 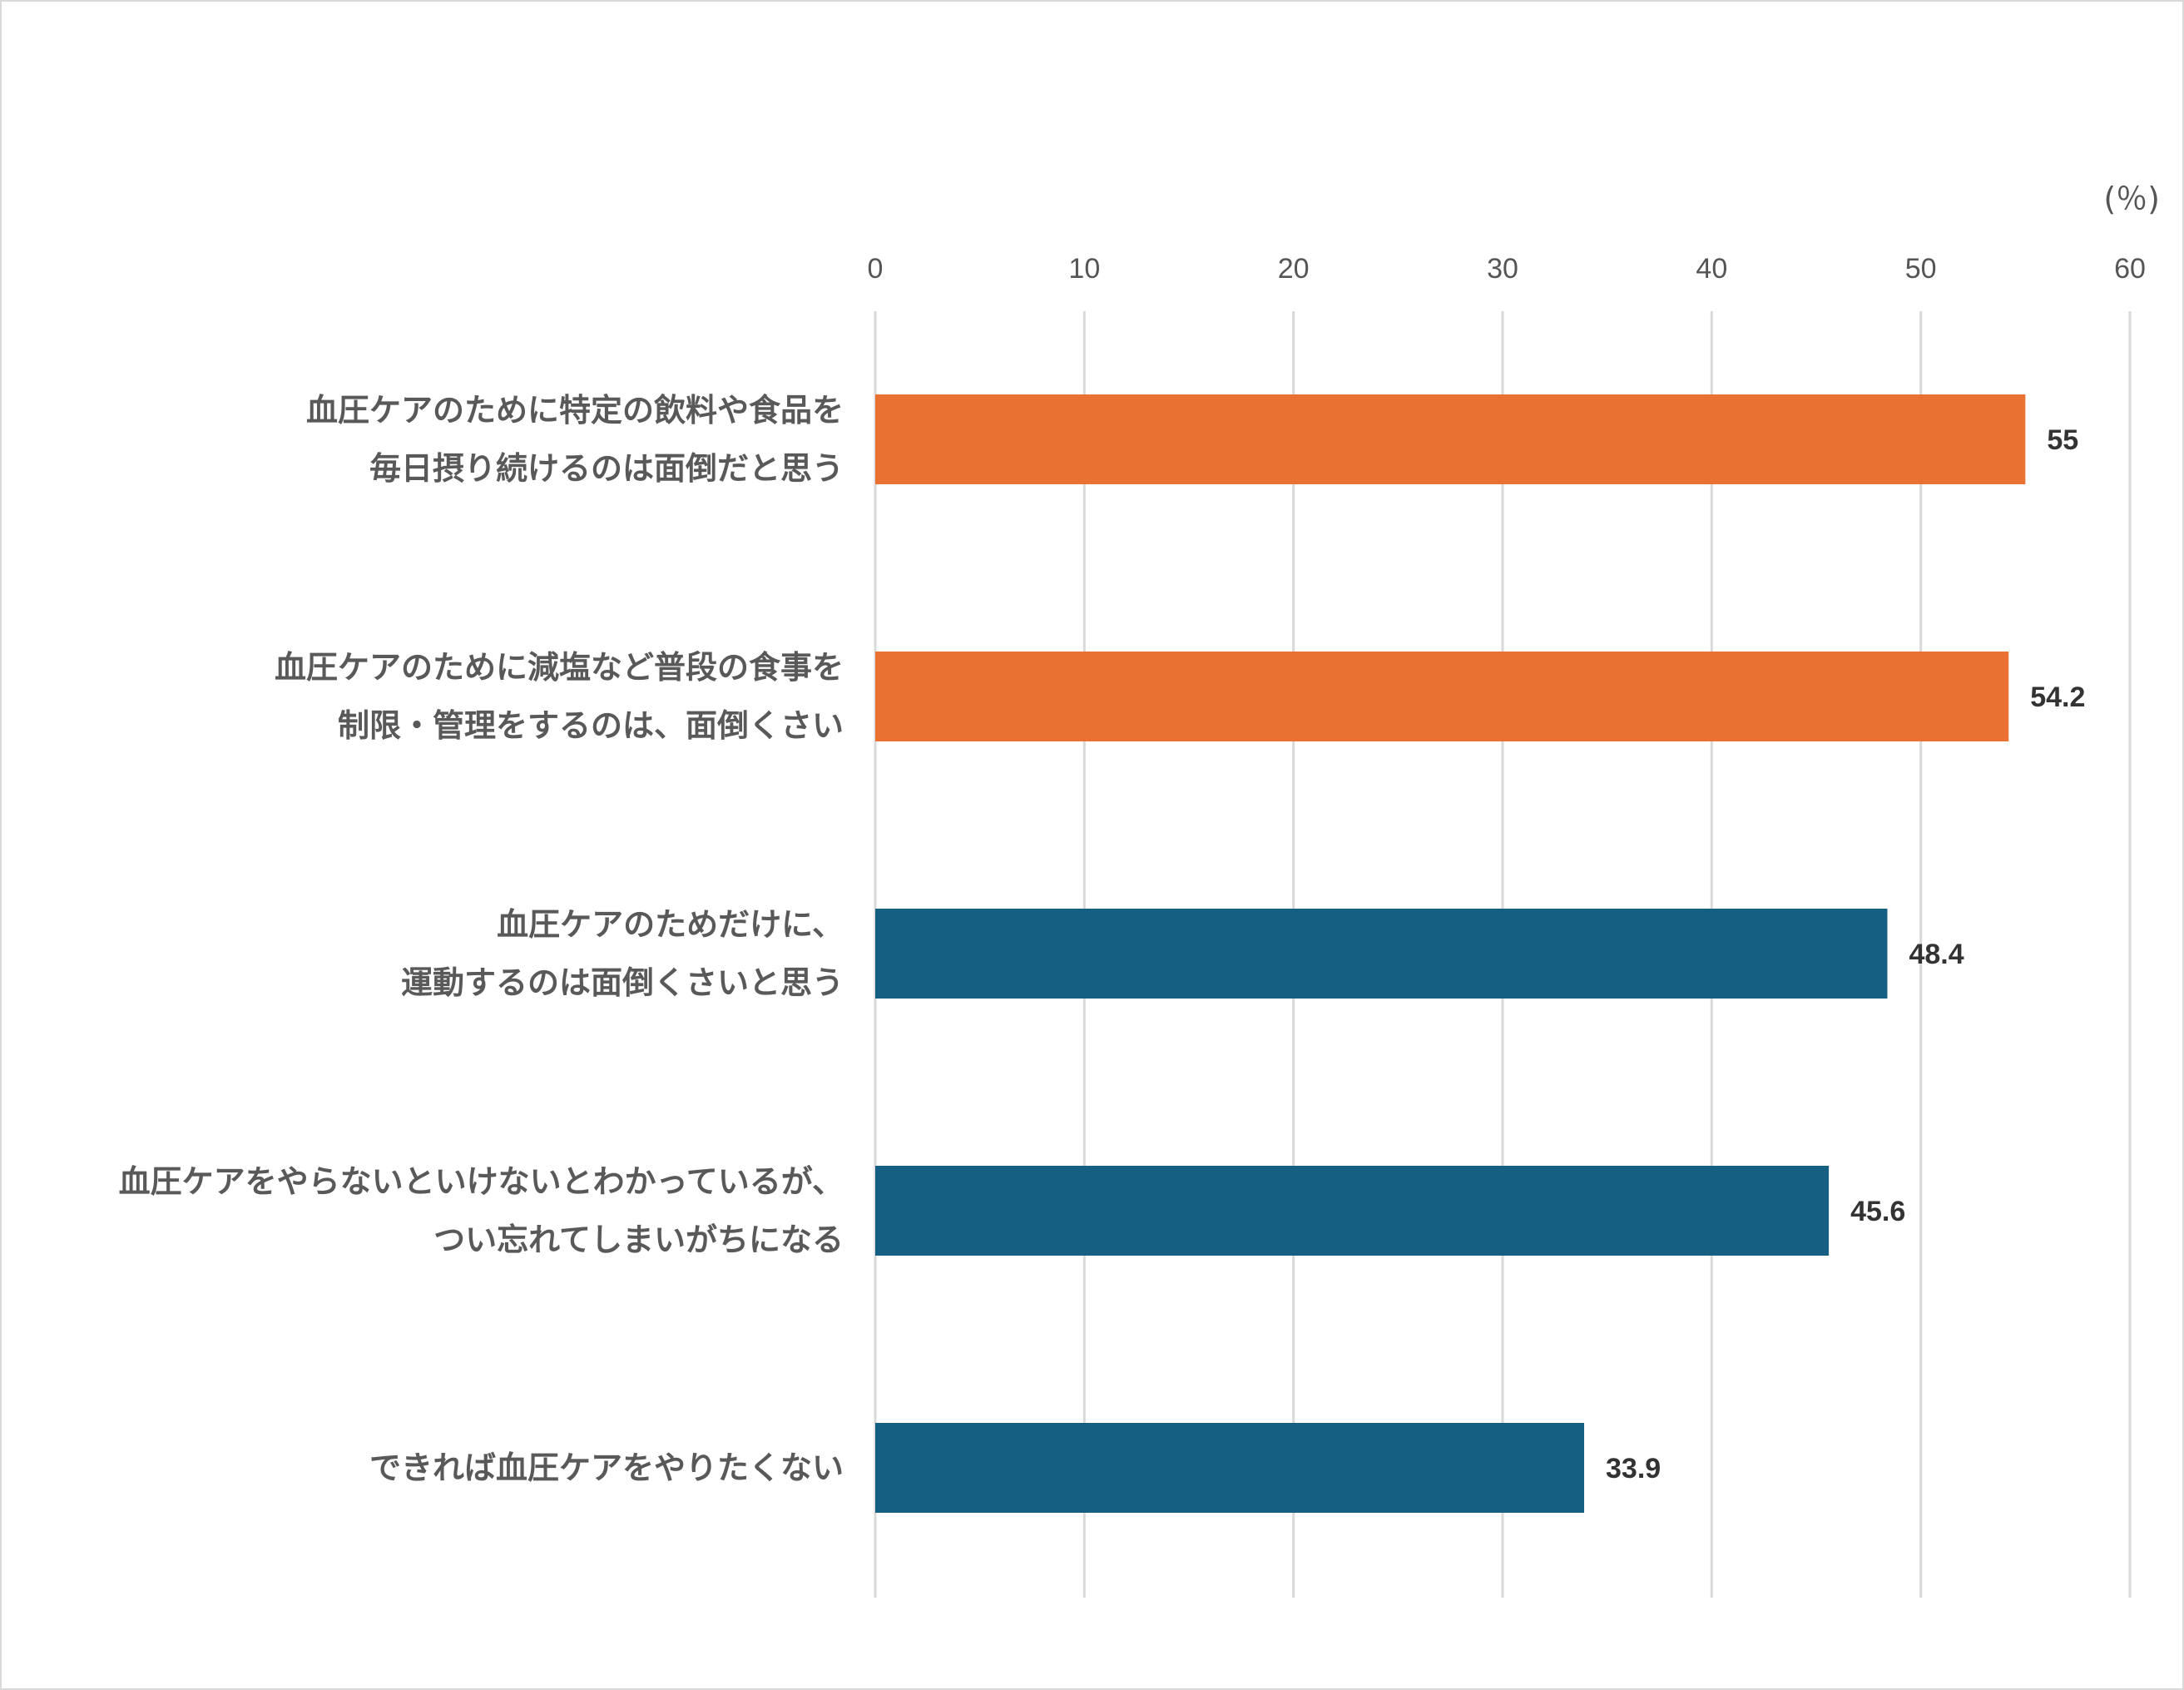 I want to click on category-label: 血圧ケアのために減塩など普段の食事を, so click(x=559, y=667).